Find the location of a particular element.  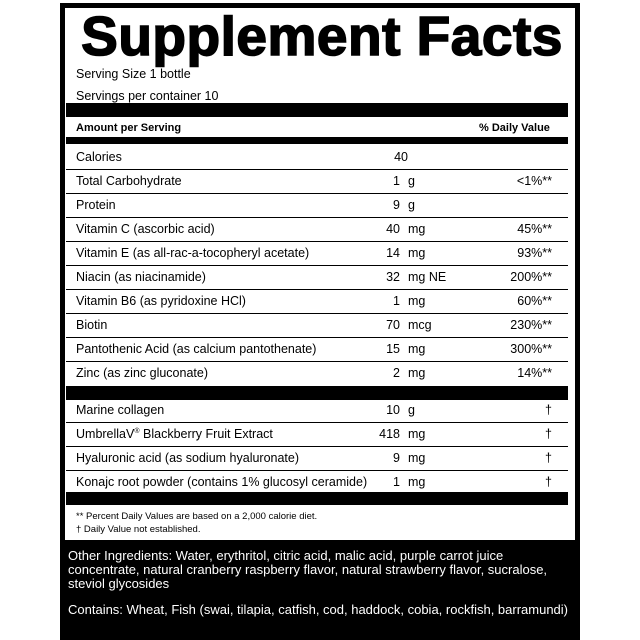

nutrient-daily-value: 14%** is located at coordinates (534, 373).